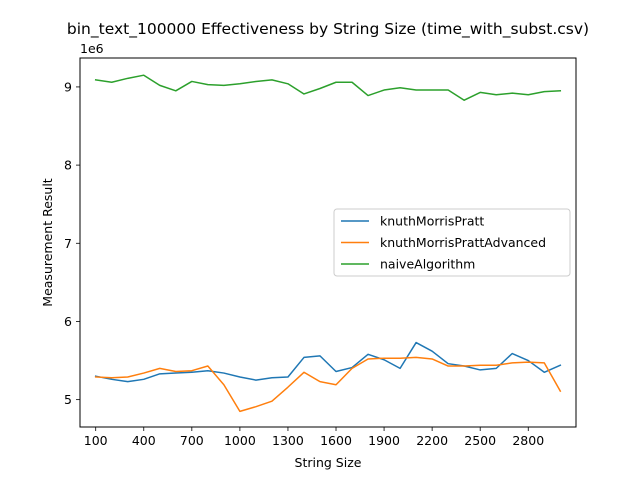 This screenshot has width=640, height=480. What do you see at coordinates (463, 242) in the screenshot?
I see `legend-label-1: knuthMorrisPrattAdvanced` at bounding box center [463, 242].